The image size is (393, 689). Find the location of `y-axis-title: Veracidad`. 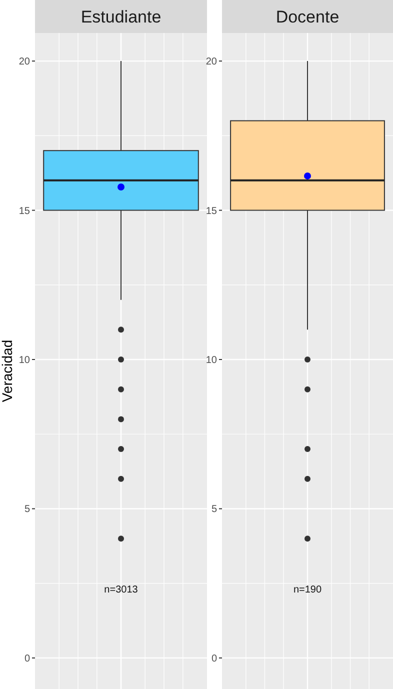

y-axis-title: Veracidad is located at coordinates (7, 371).